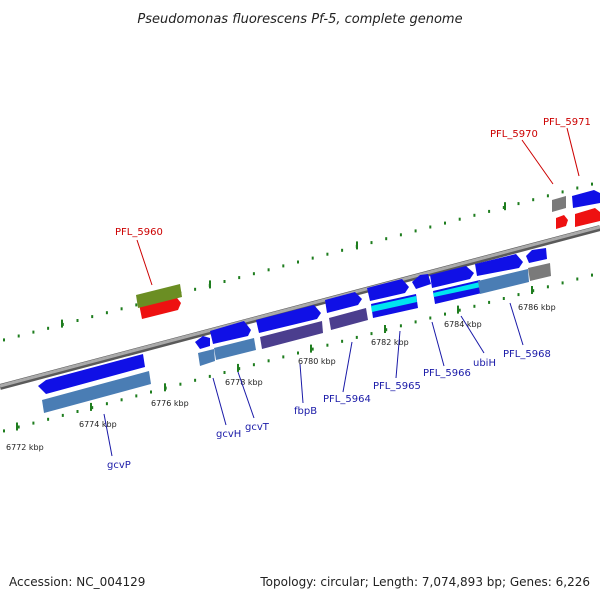  What do you see at coordinates (119, 465) in the screenshot?
I see `gene-label: gcvP` at bounding box center [119, 465].